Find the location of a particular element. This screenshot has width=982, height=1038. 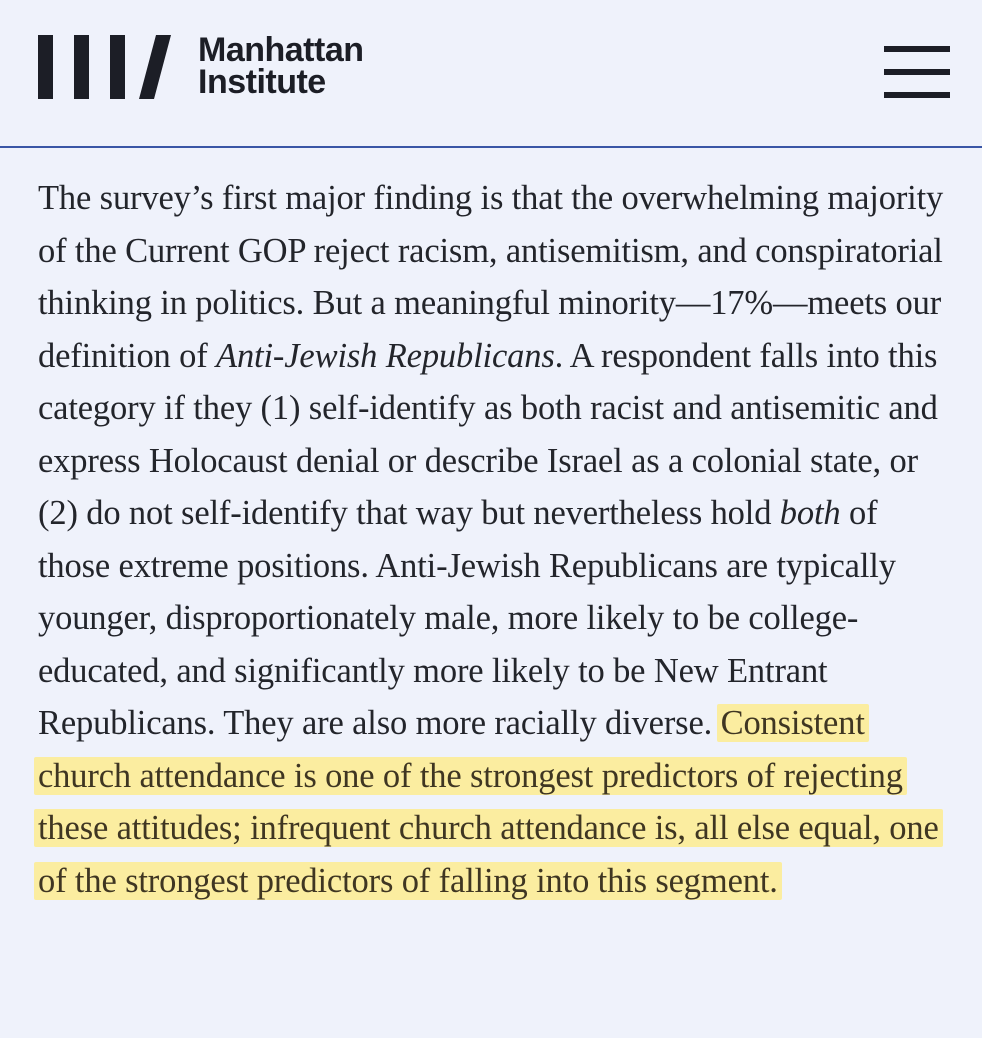

manhattan-institute-logo: Manhattan Institute is located at coordinates (218, 66).